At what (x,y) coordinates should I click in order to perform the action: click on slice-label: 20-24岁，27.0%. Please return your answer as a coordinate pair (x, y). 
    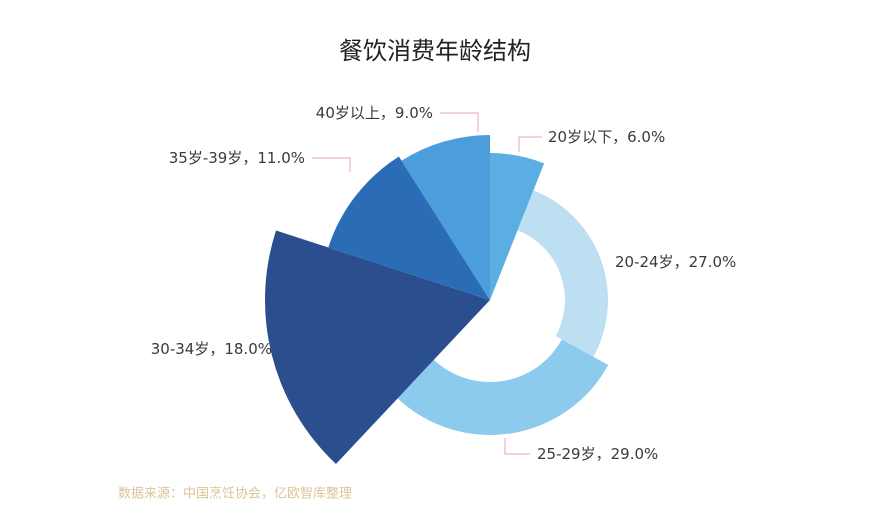
    Looking at the image, I should click on (675, 262).